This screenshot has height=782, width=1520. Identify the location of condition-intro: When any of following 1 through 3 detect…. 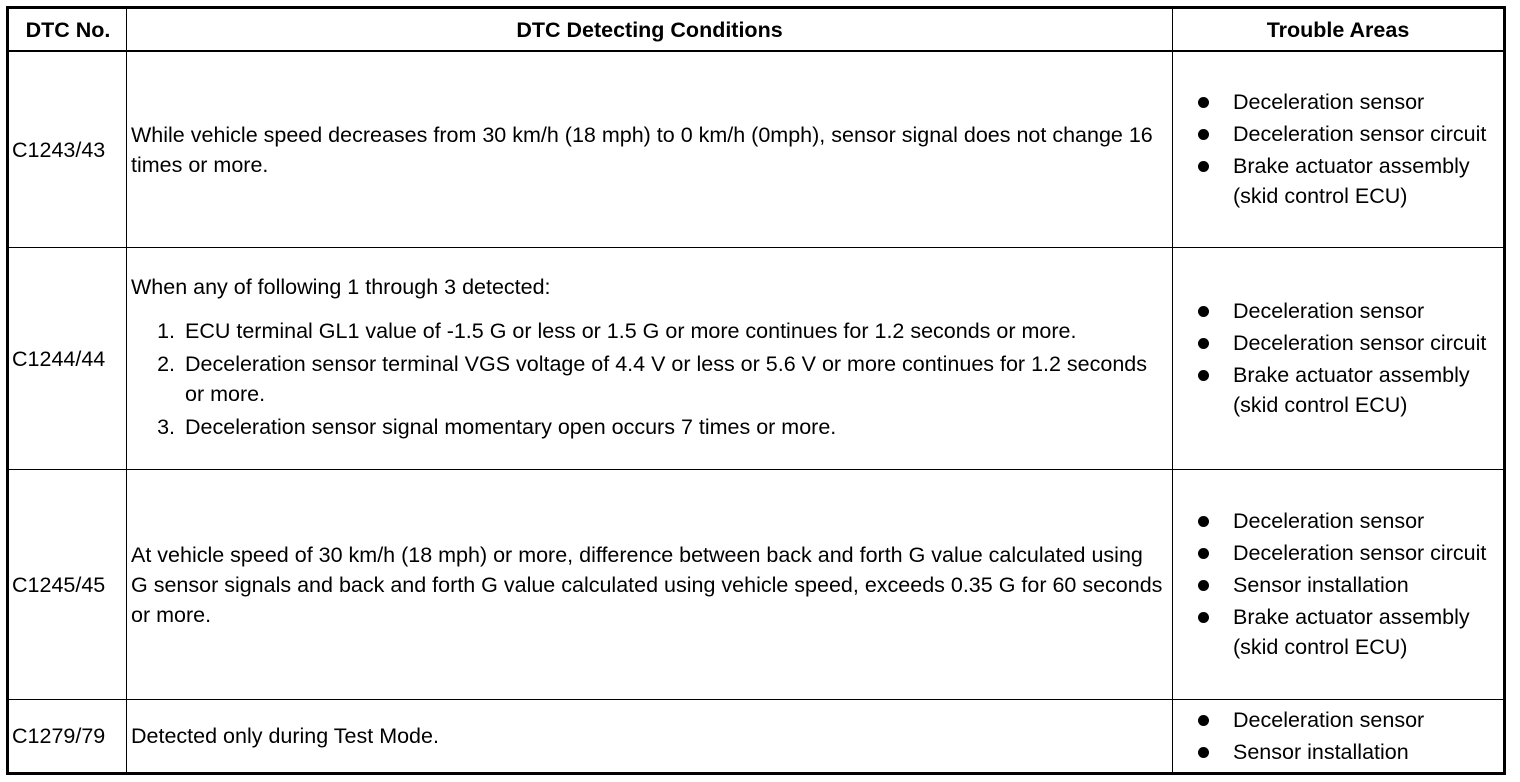
(341, 287).